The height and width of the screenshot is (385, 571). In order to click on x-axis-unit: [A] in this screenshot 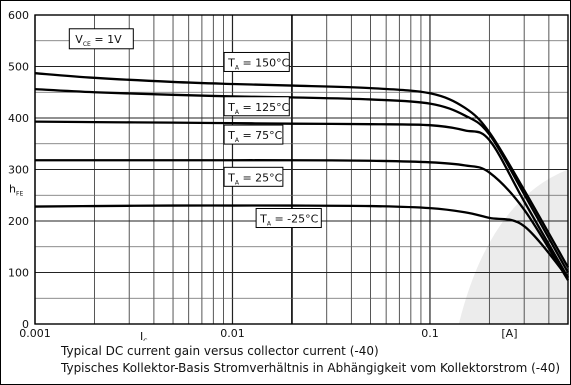, I will do `click(509, 333)`.